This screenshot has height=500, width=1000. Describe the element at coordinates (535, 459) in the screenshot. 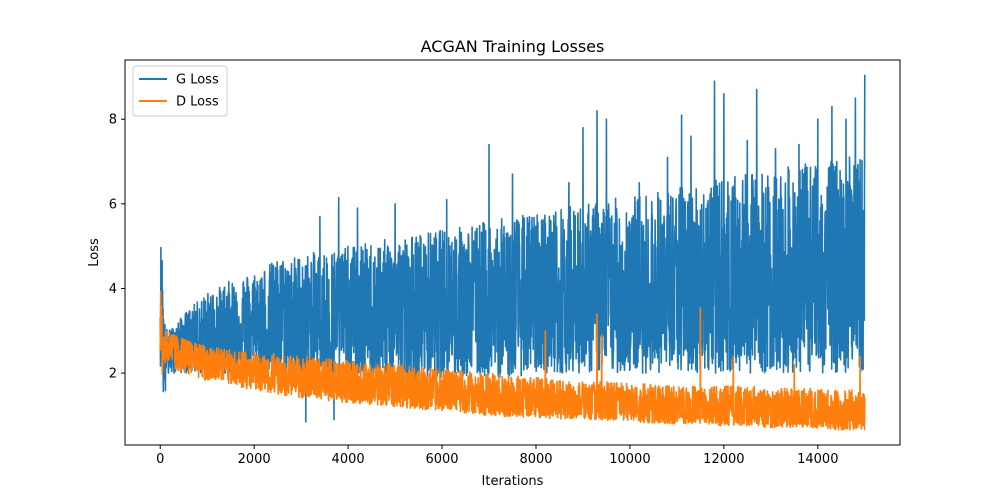

I see `x-tick-label: 8000` at that location.